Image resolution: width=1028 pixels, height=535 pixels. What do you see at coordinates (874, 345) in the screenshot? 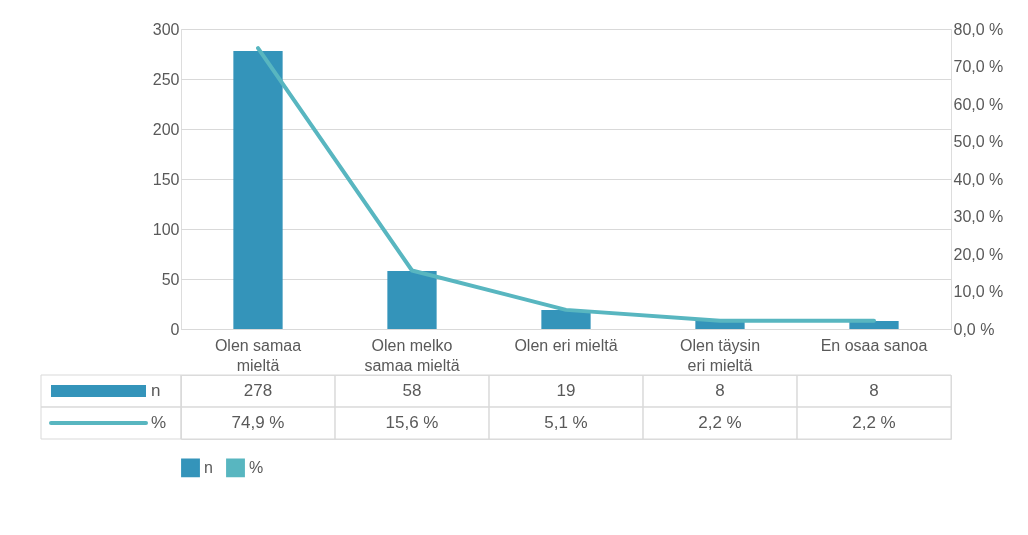
I see `x-tick-label: En osaa sanoa` at bounding box center [874, 345].